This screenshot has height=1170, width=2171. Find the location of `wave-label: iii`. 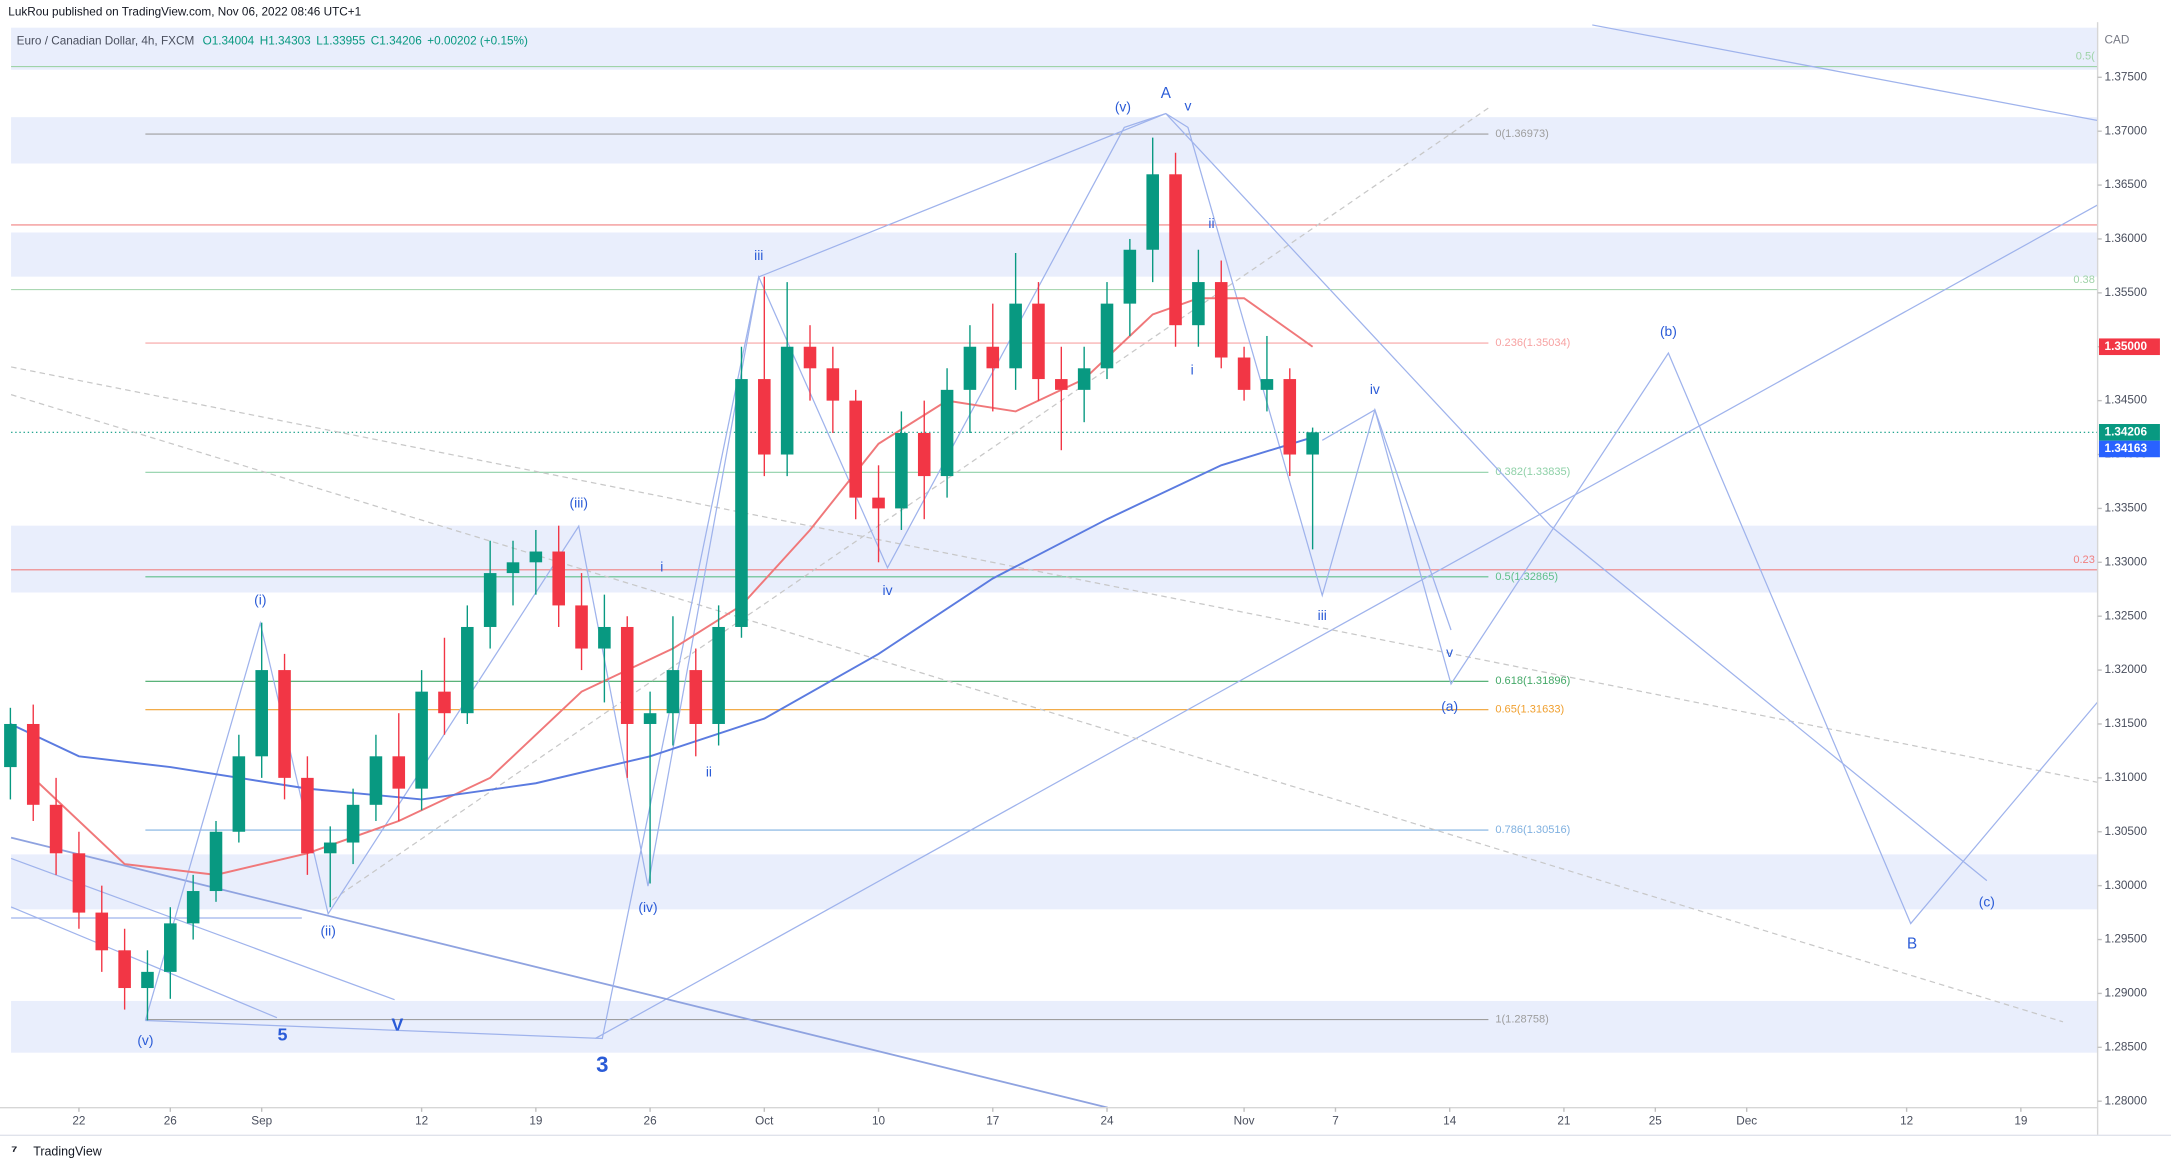

wave-label: iii is located at coordinates (758, 255).